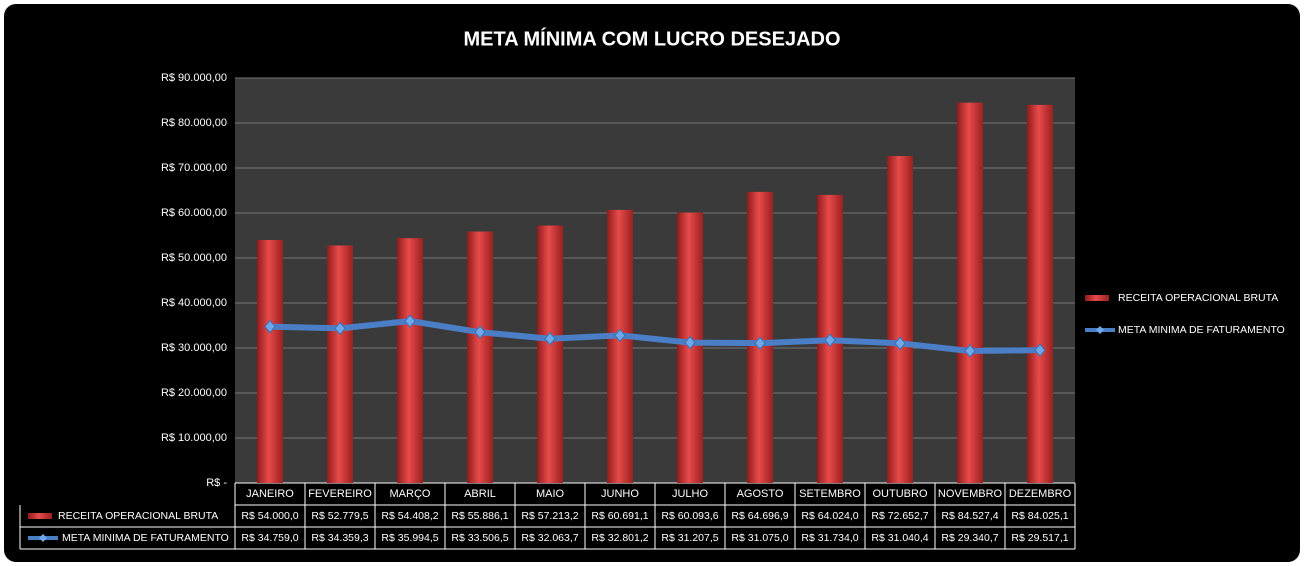  I want to click on table-value: R$ 29.517,1, so click(1039, 538).